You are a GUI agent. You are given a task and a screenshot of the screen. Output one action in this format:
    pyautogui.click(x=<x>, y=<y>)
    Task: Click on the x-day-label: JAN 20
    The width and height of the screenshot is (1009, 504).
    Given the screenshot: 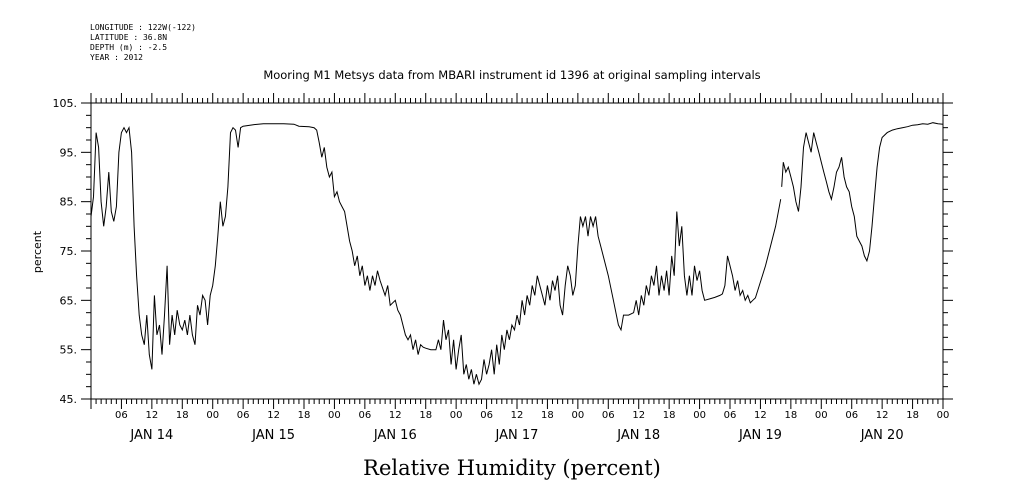 What is the action you would take?
    pyautogui.click(x=882, y=435)
    